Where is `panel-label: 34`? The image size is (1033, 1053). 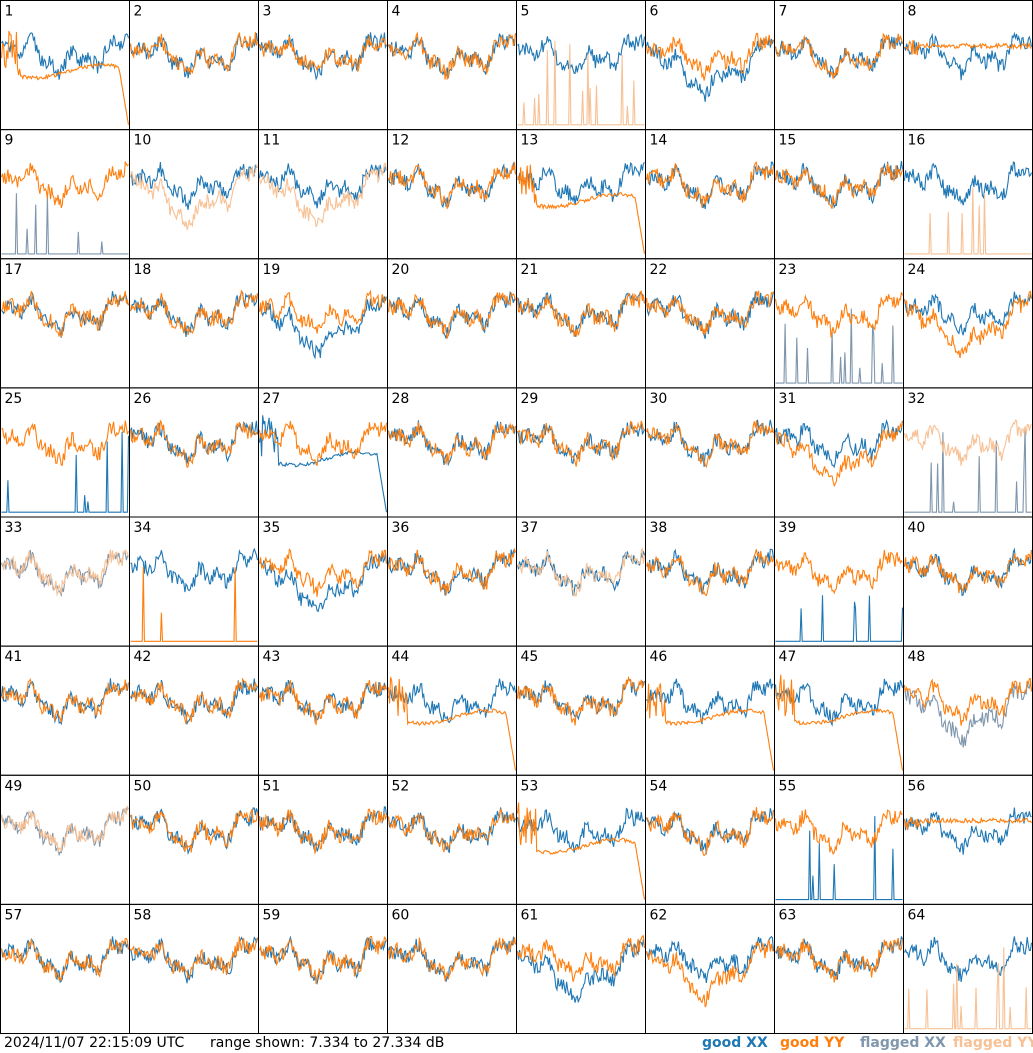 panel-label: 34 is located at coordinates (143, 528).